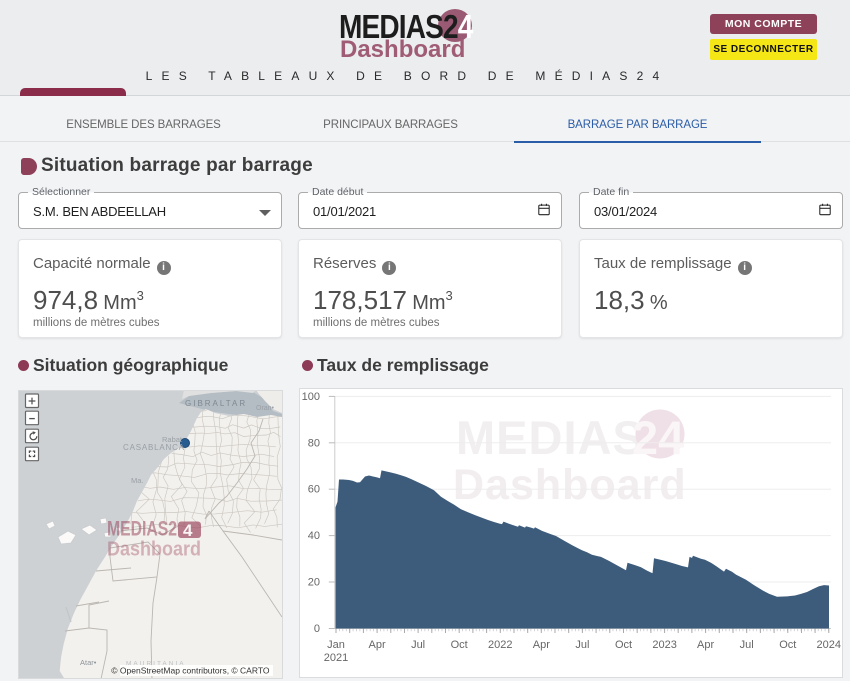 The width and height of the screenshot is (850, 681). Describe the element at coordinates (190, 671) in the screenshot. I see `svg-text:© OpenStreetMap contributors,: © OpenStreetMap contributors, © CARTO` at that location.